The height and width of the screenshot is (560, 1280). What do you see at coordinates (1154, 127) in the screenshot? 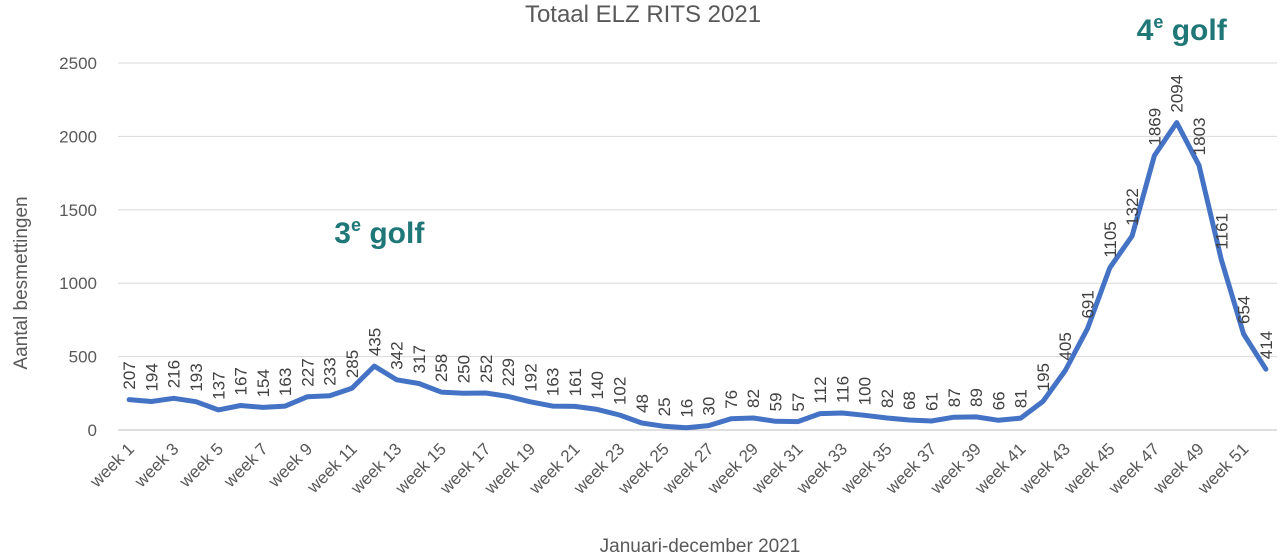
I see `data-label: 1869` at bounding box center [1154, 127].